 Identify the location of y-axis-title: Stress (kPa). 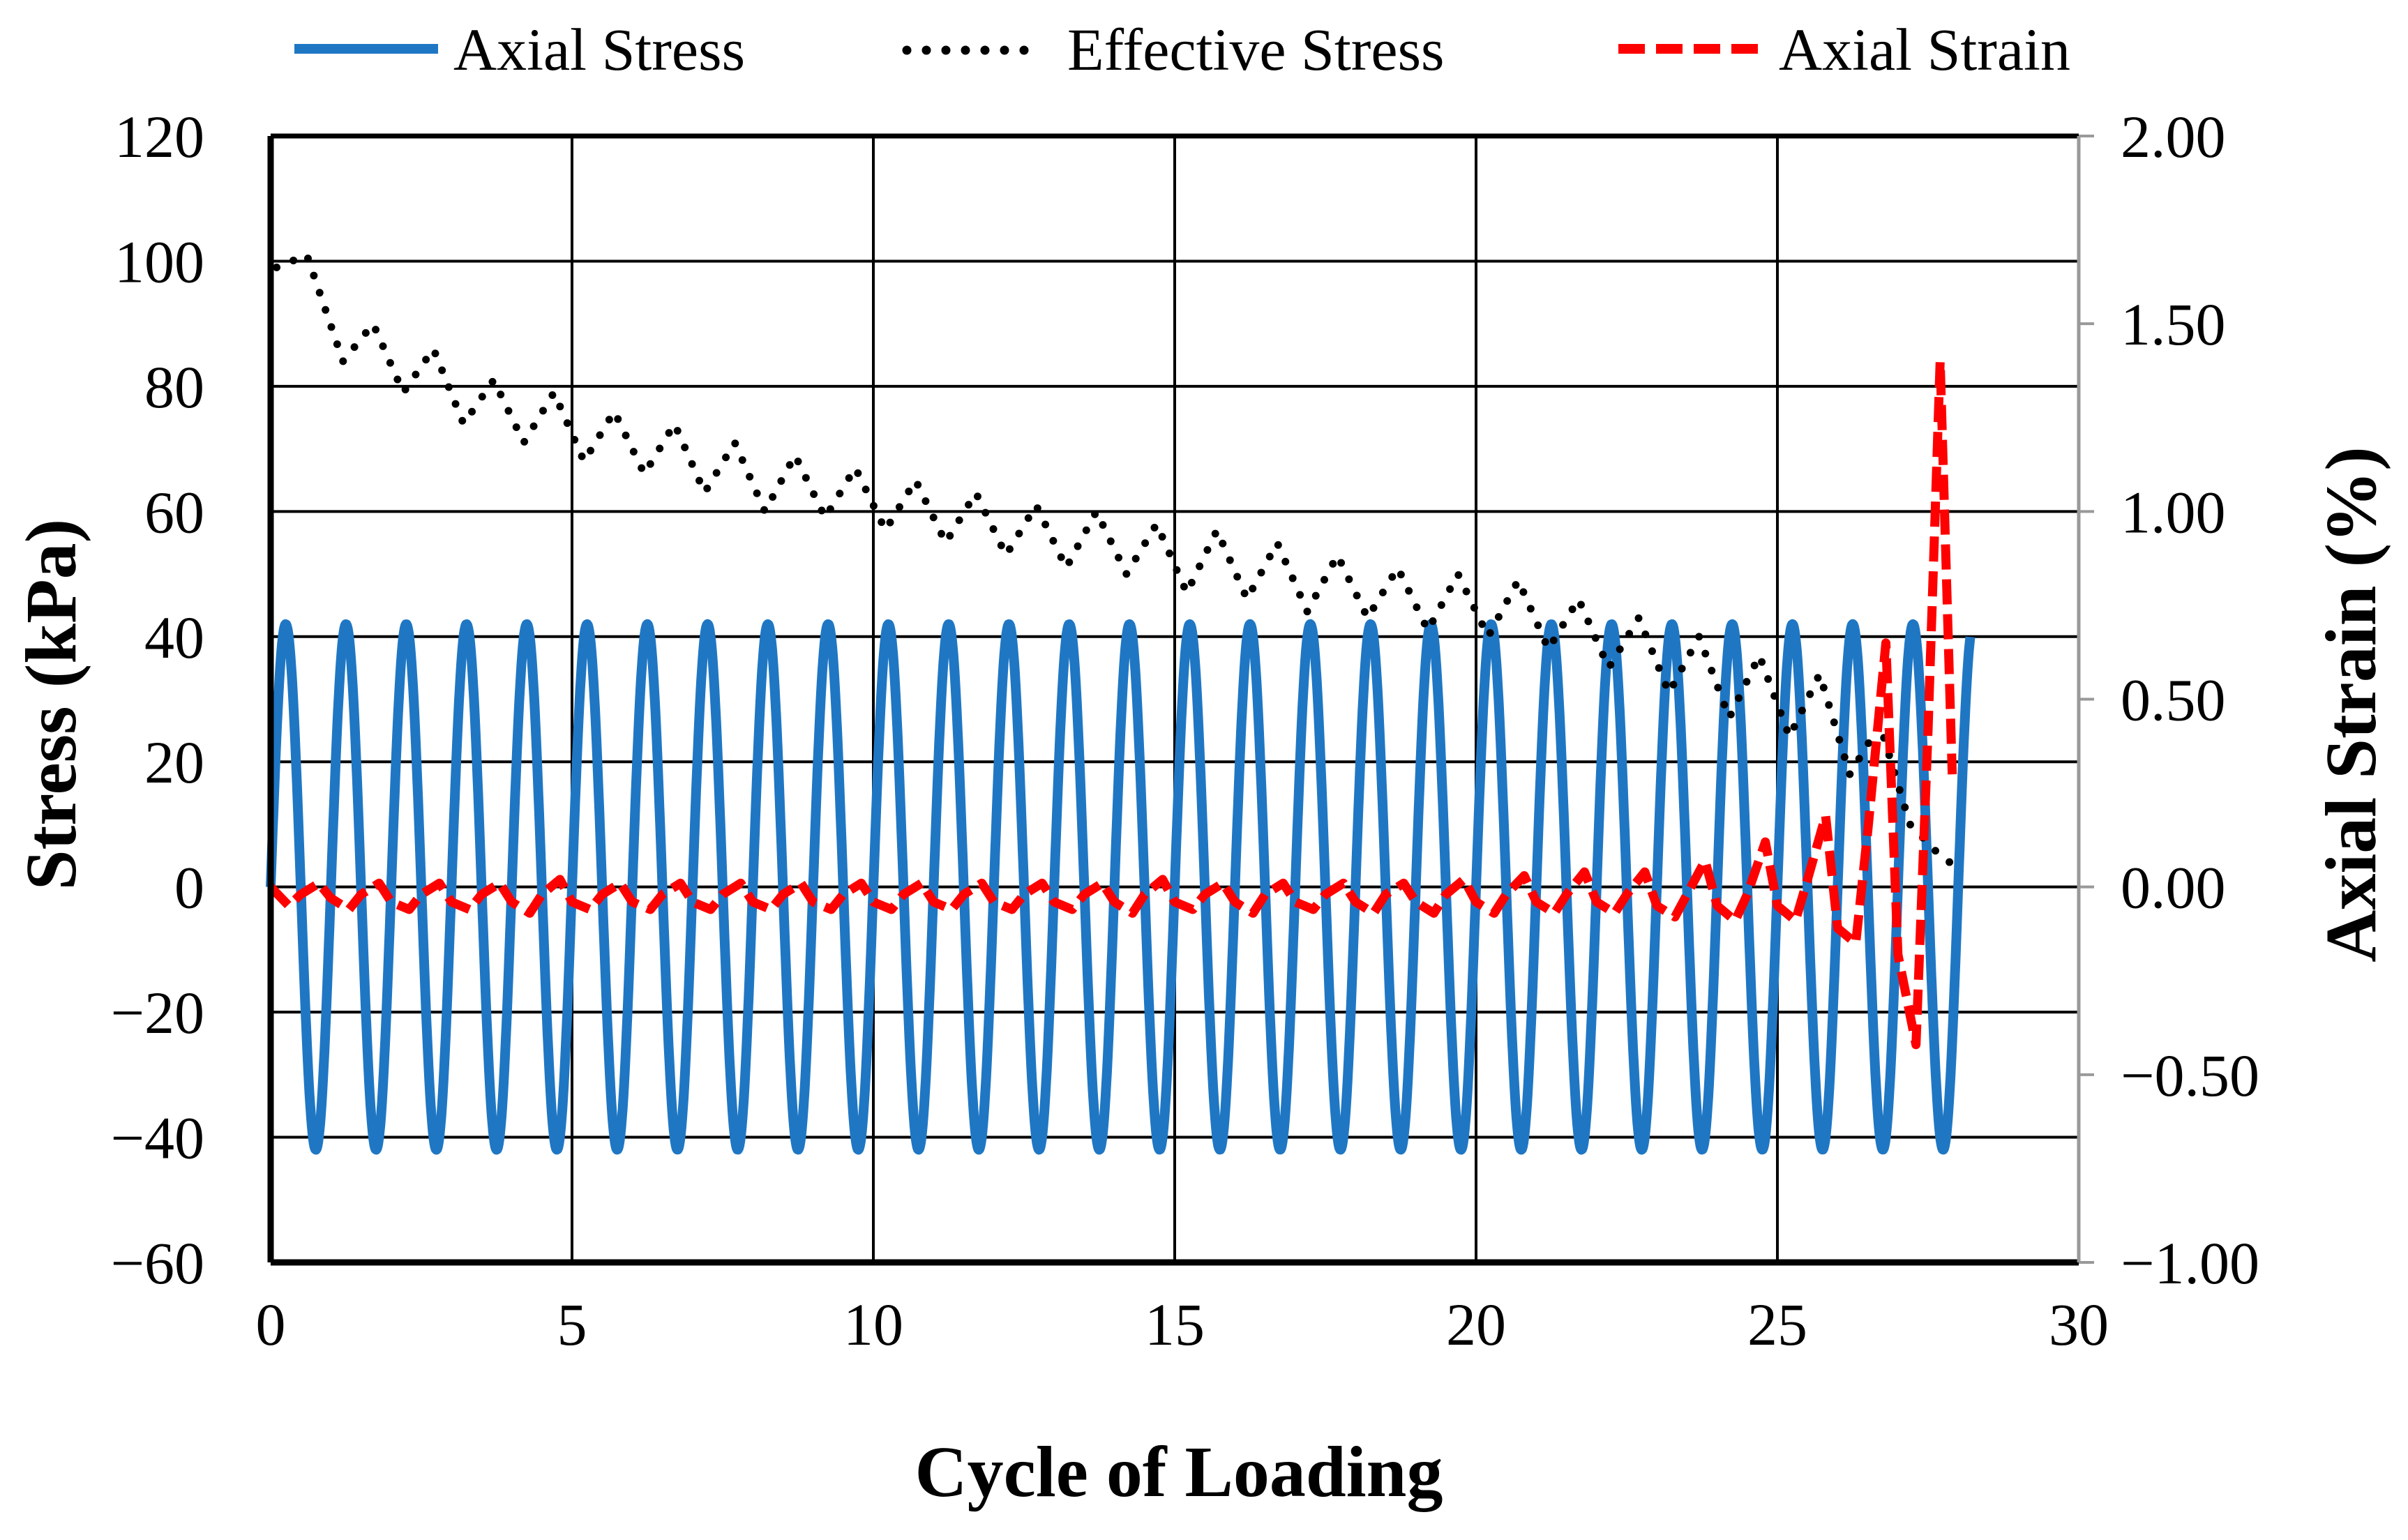
(51, 705).